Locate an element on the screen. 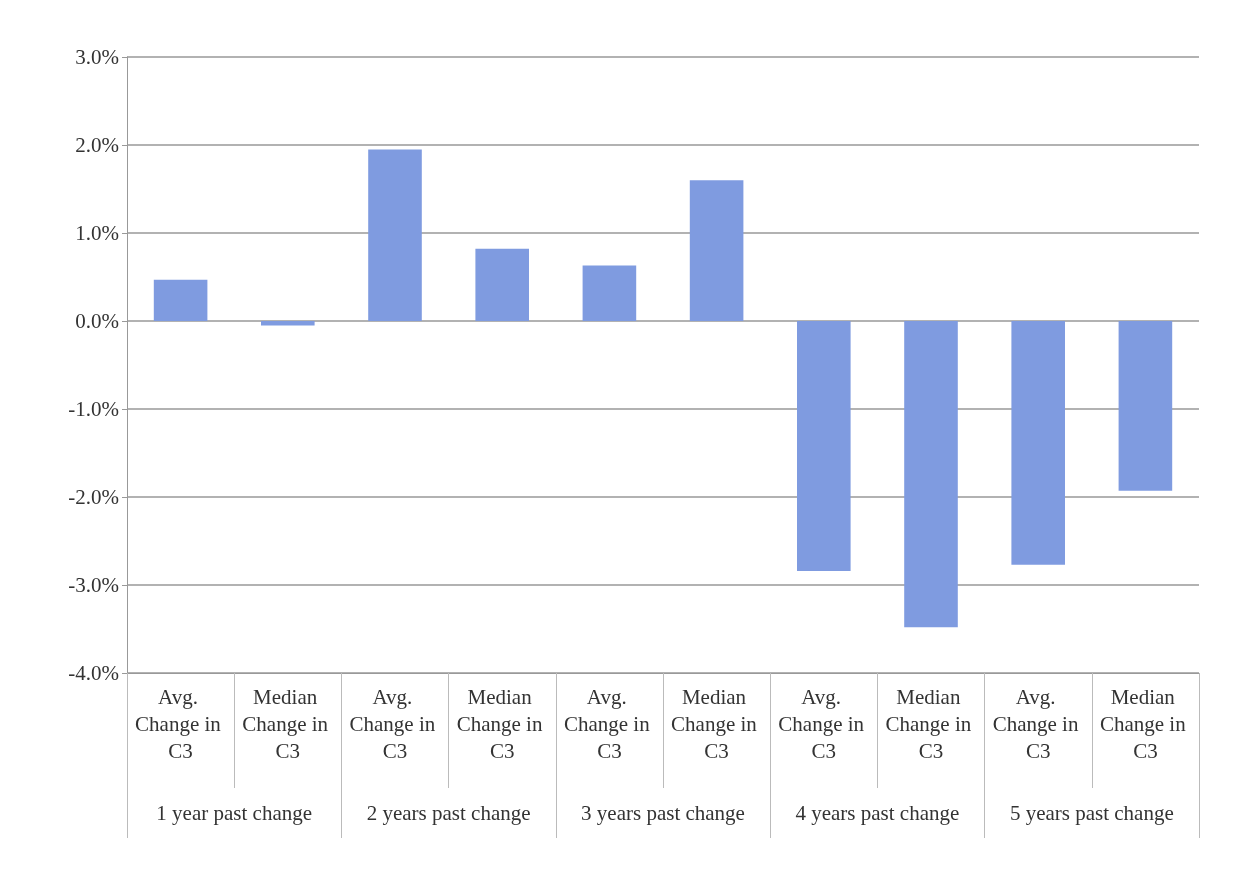  y-tick-label: 2.0% is located at coordinates (97, 145).